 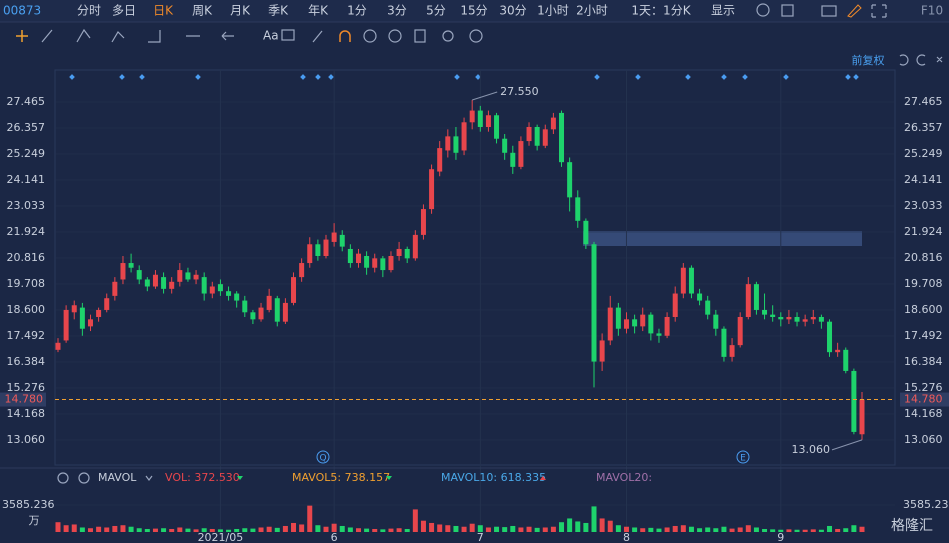 I want to click on period-tab: 多日, so click(x=124, y=11).